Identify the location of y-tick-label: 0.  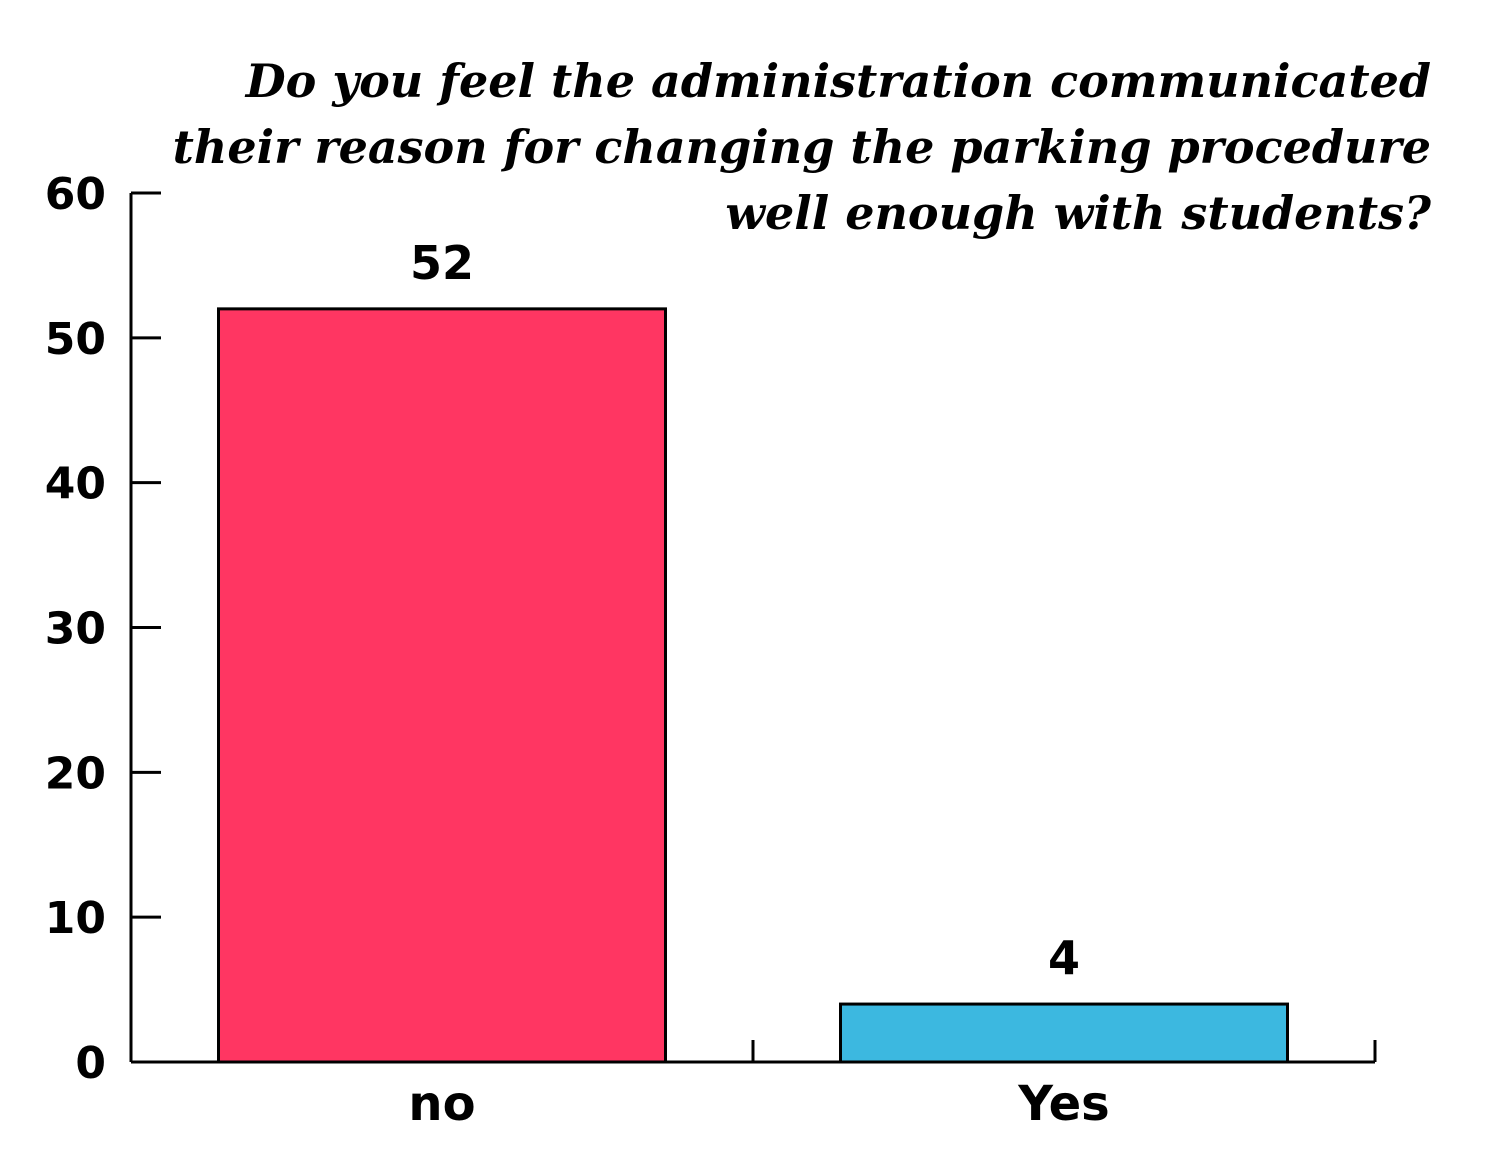
(90, 1063).